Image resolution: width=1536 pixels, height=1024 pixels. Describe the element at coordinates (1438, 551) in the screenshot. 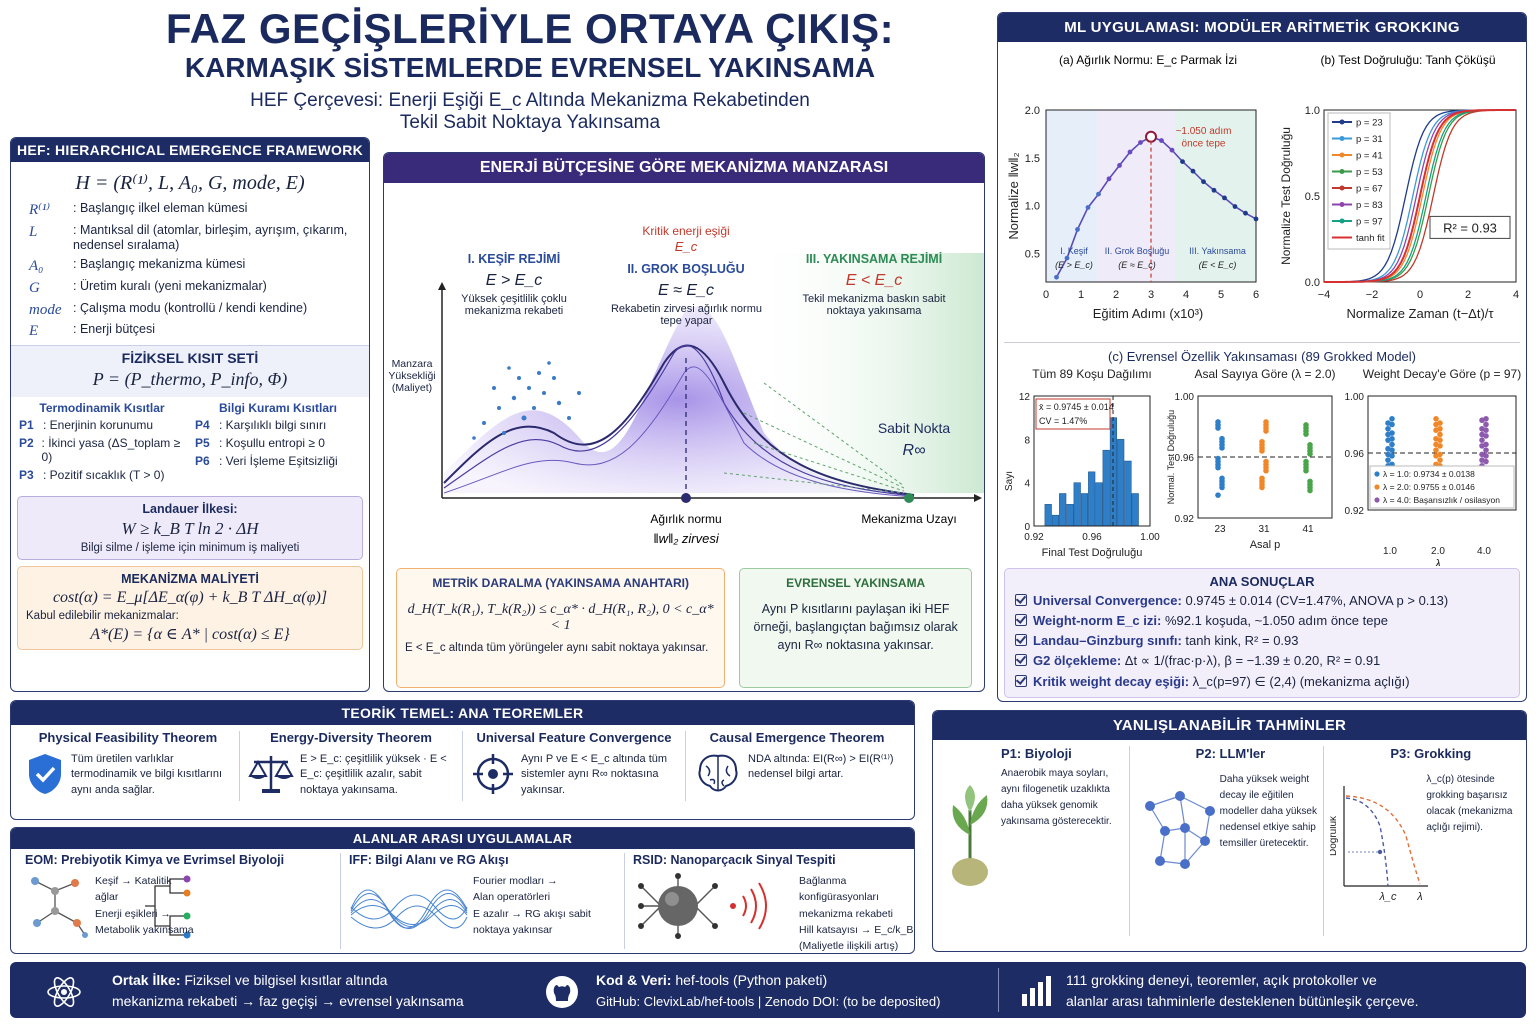

I see `chart-c3-xtick: 2.0` at that location.